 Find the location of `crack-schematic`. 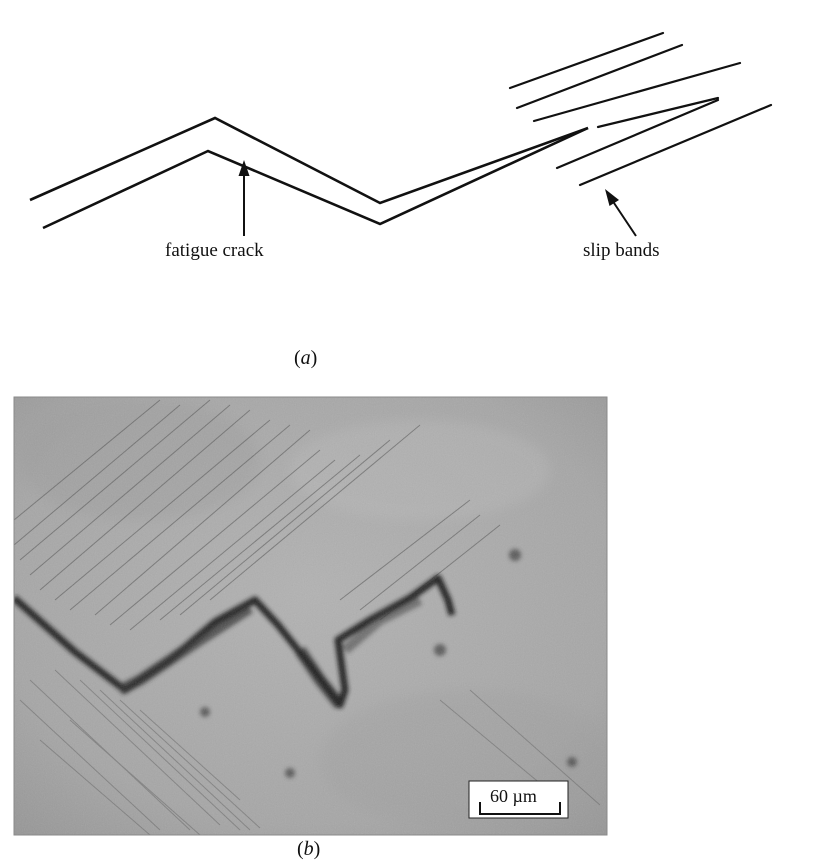

crack-schematic is located at coordinates (309, 173).